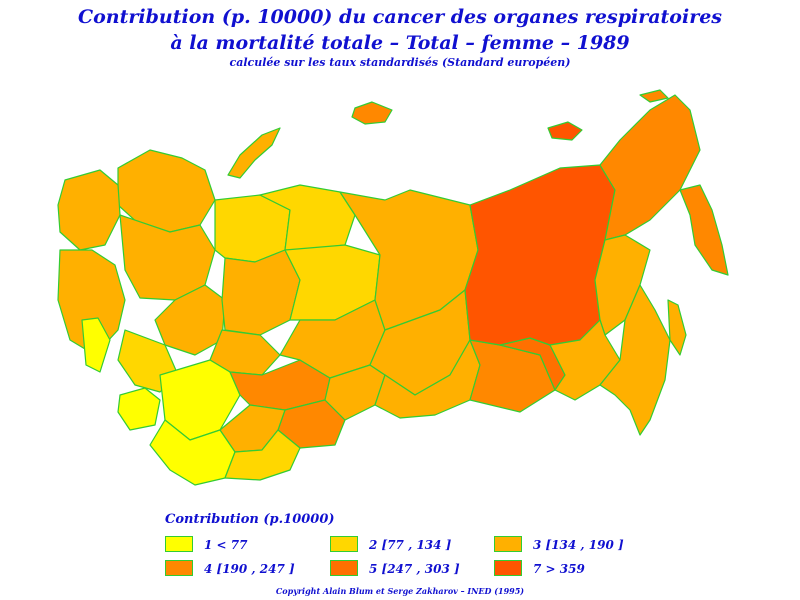  Describe the element at coordinates (254, 153) in the screenshot. I see `region-novaya-zemlya` at that location.